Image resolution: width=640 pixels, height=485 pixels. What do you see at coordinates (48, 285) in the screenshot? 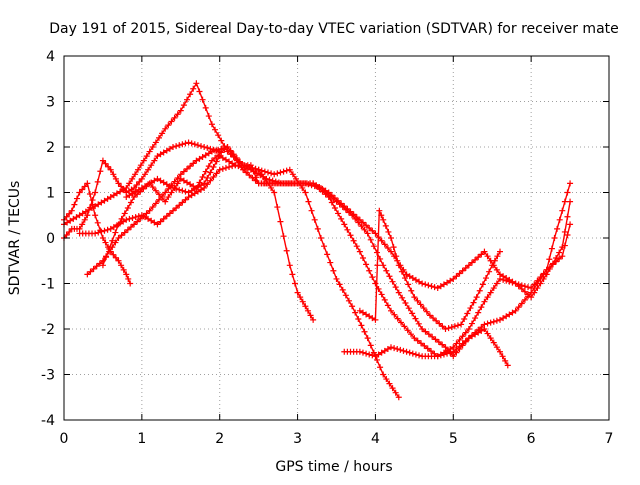
I see `y-tick-label: -1` at bounding box center [48, 285].